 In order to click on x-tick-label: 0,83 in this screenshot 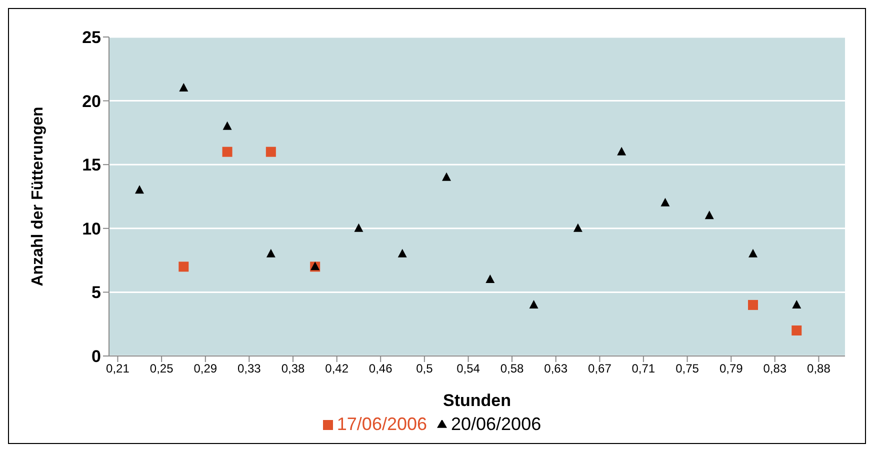, I will do `click(775, 369)`.